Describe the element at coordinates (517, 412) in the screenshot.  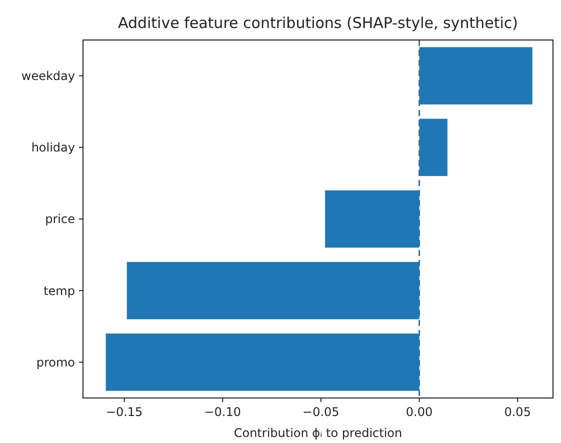
I see `x-tick-label: 0.05` at that location.